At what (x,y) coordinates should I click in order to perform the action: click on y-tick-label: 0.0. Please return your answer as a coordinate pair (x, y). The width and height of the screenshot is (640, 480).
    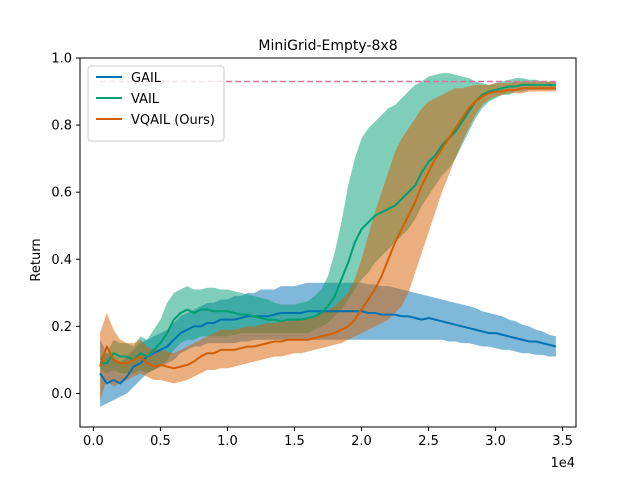
    Looking at the image, I should click on (61, 394).